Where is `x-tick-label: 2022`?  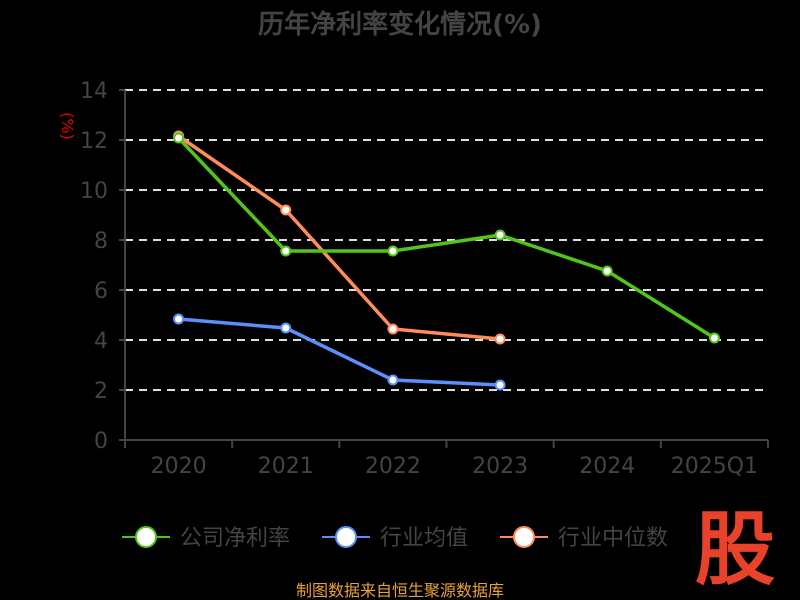
x-tick-label: 2022 is located at coordinates (393, 466).